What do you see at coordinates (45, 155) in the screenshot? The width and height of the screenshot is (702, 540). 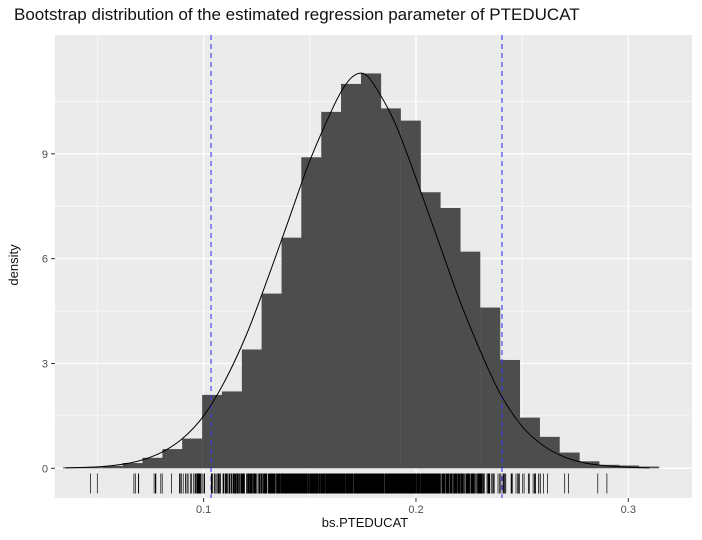 I see `y-tick-label: 9` at bounding box center [45, 155].